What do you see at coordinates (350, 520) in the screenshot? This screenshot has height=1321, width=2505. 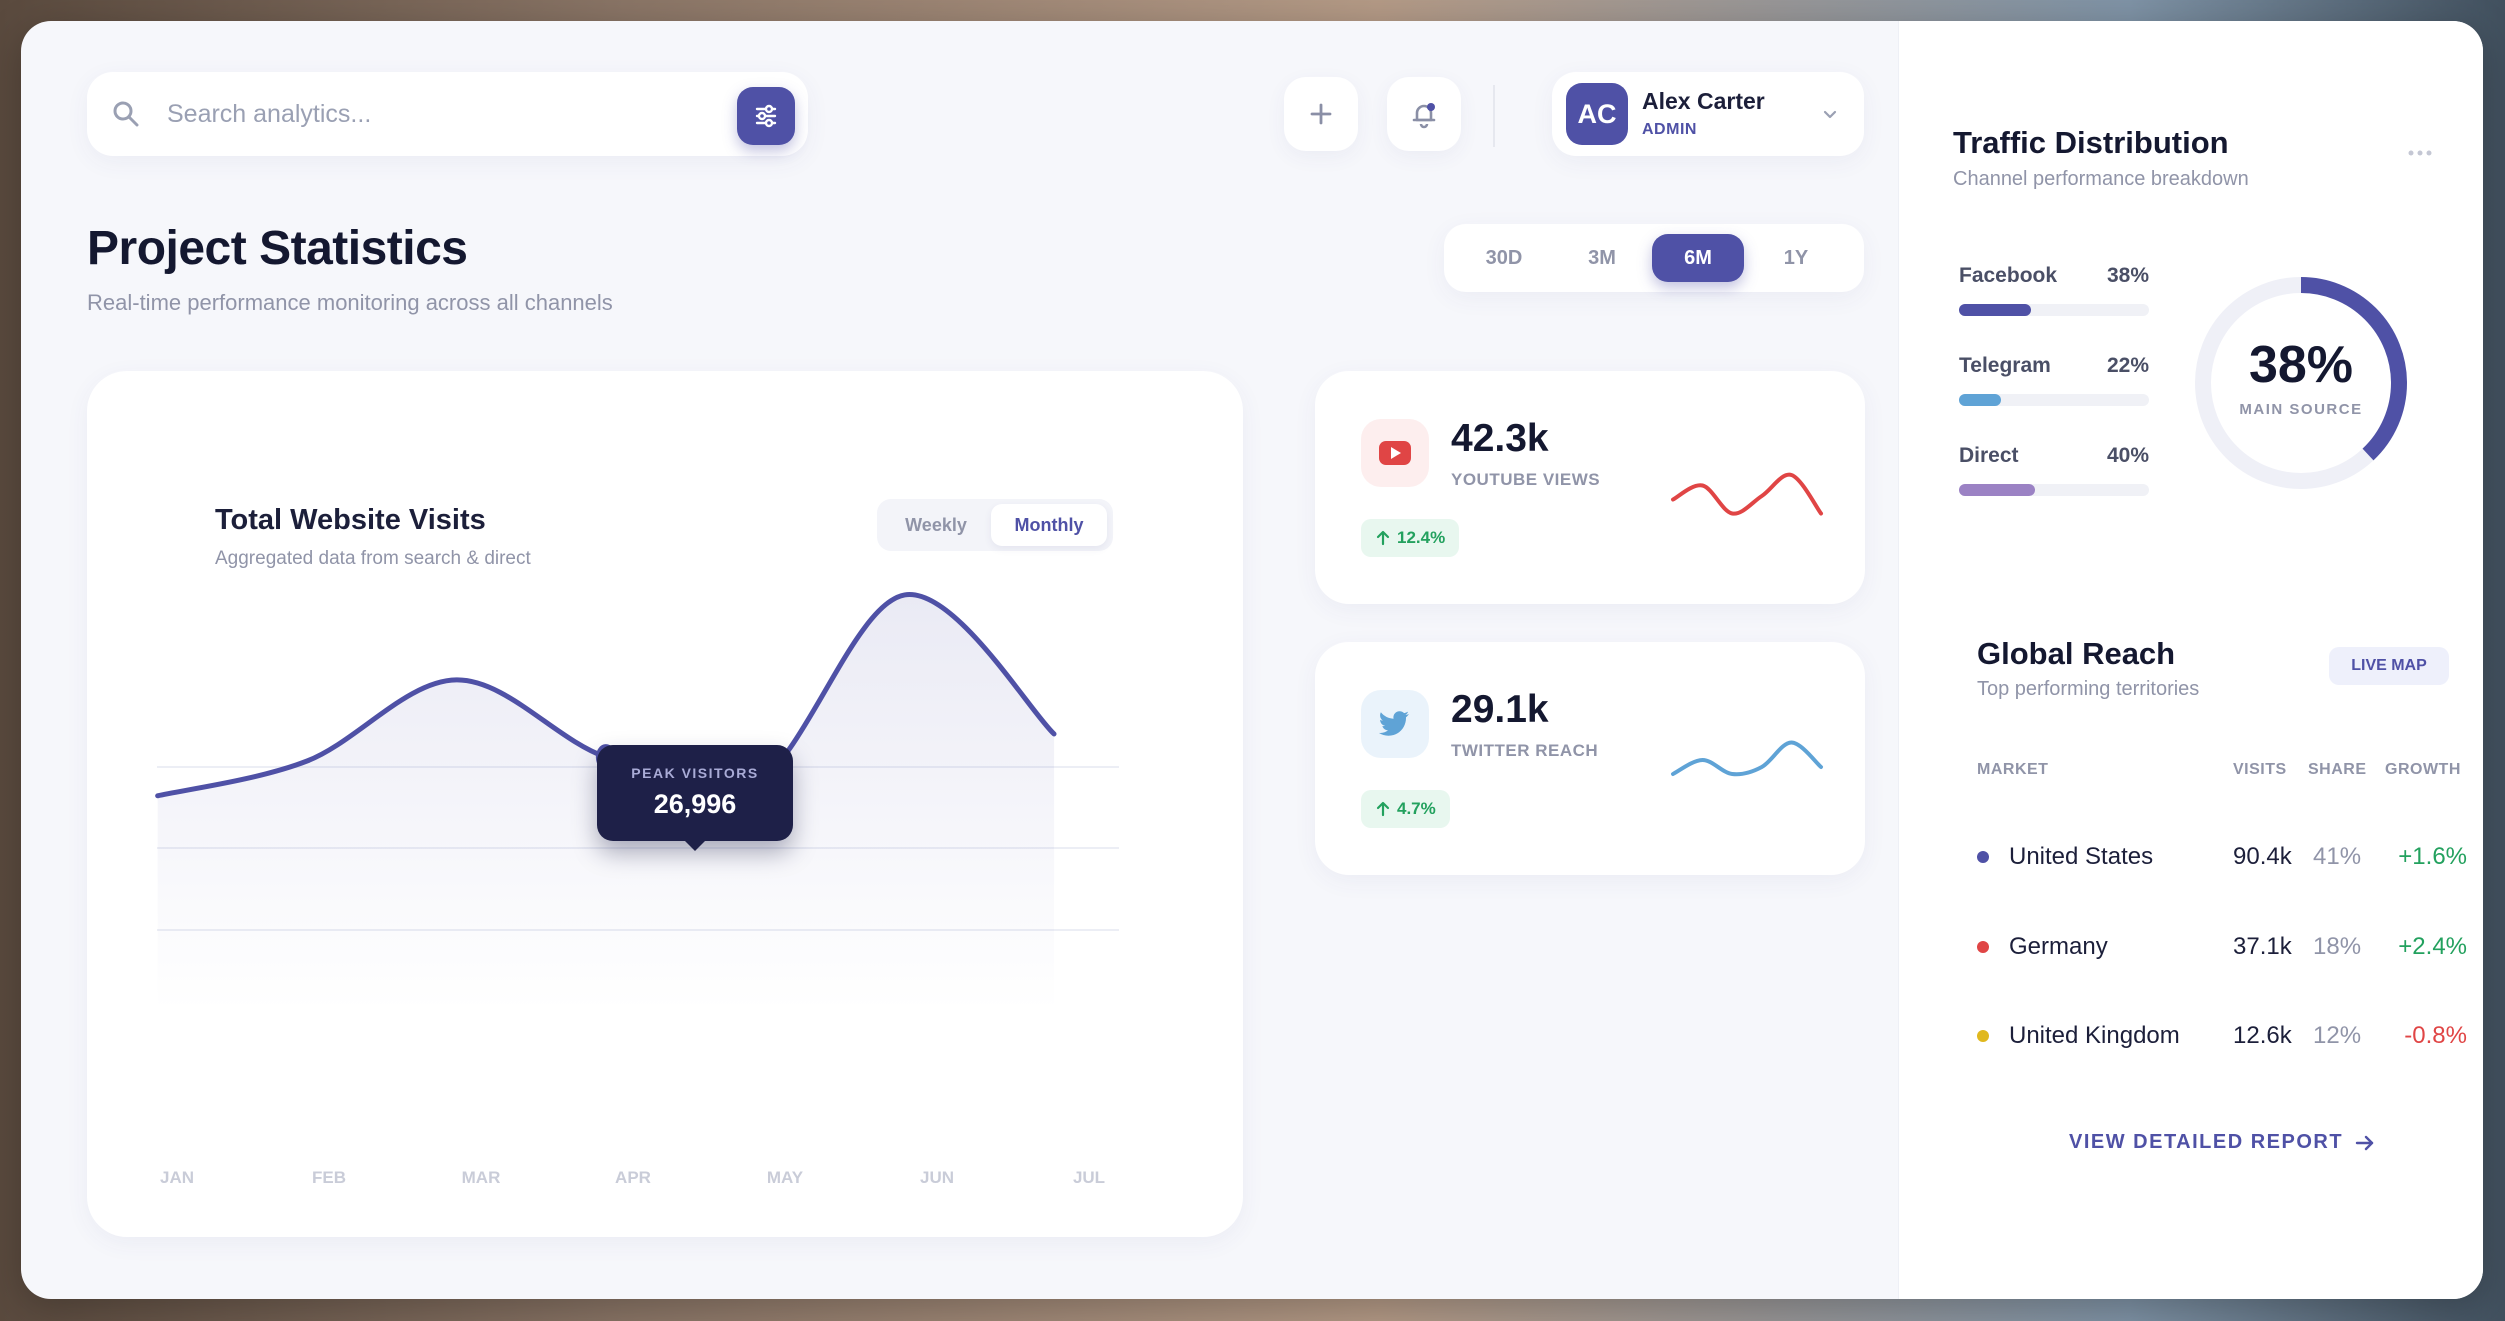 I see `chart-title: Total Website Visits` at bounding box center [350, 520].